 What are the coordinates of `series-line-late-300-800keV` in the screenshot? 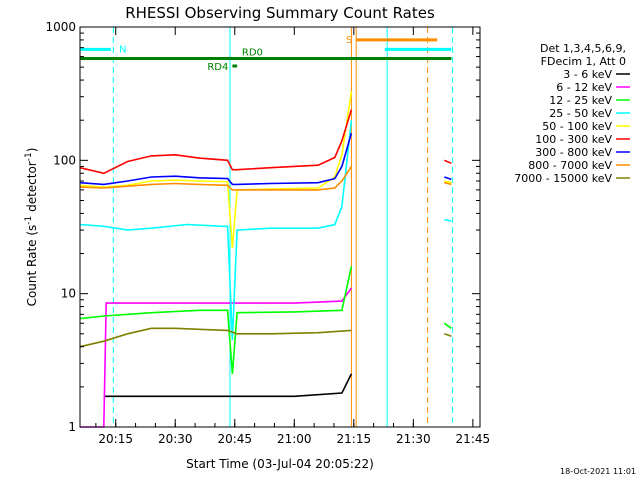 It's located at (448, 178).